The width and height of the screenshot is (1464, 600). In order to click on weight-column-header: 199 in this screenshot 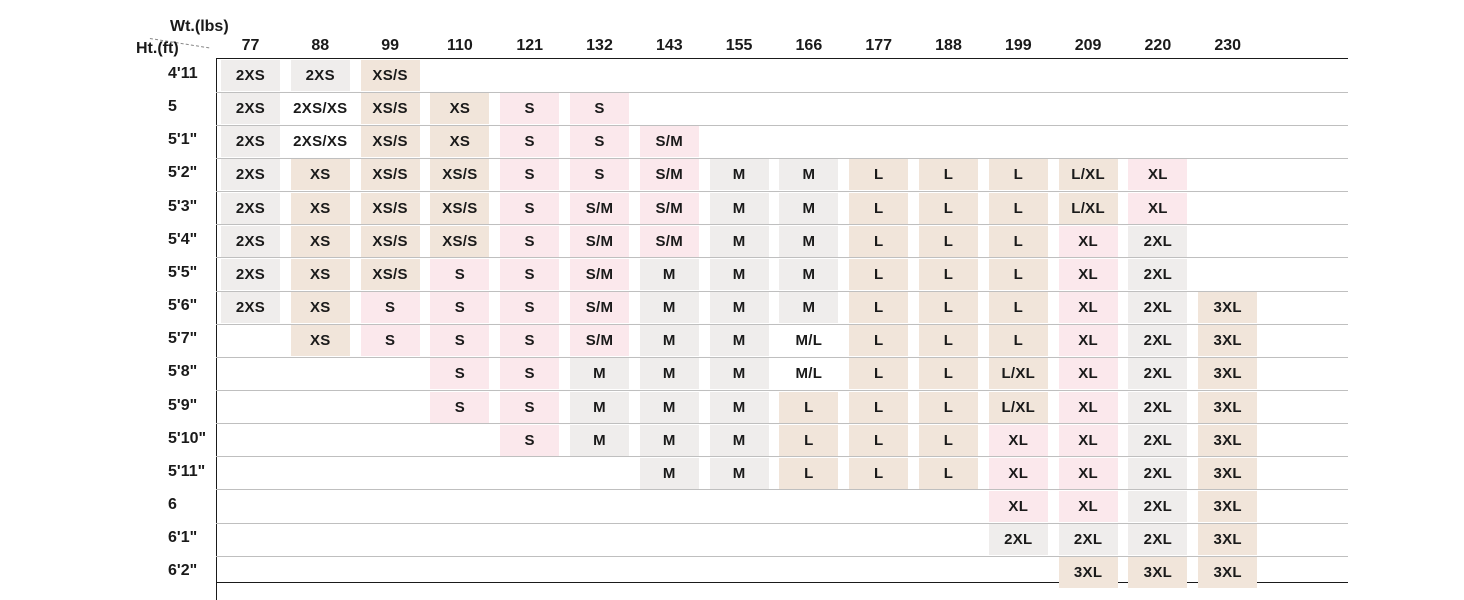, I will do `click(1018, 45)`.